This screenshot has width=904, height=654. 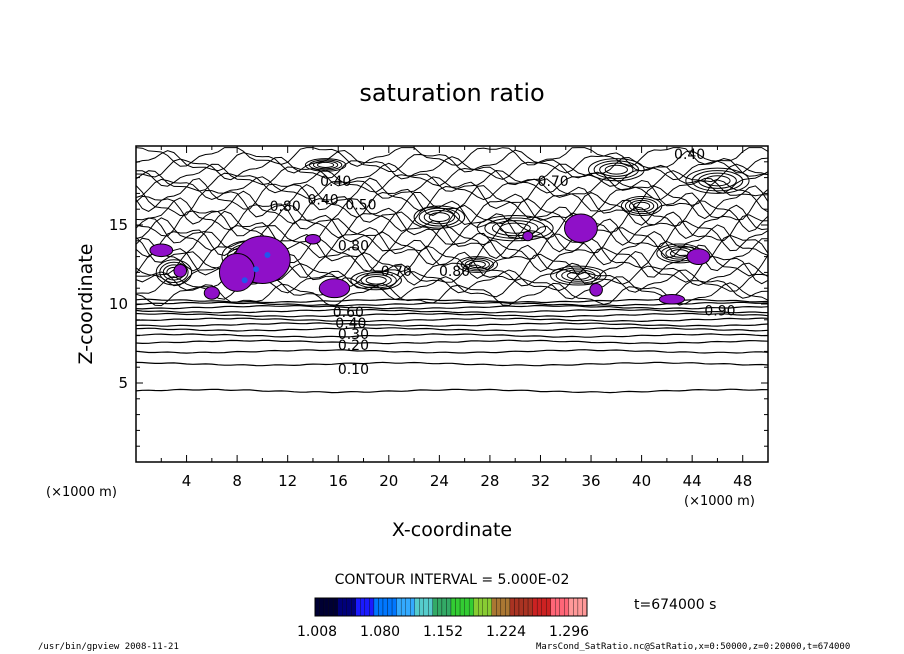 I want to click on colorbar-frame, so click(x=451, y=607).